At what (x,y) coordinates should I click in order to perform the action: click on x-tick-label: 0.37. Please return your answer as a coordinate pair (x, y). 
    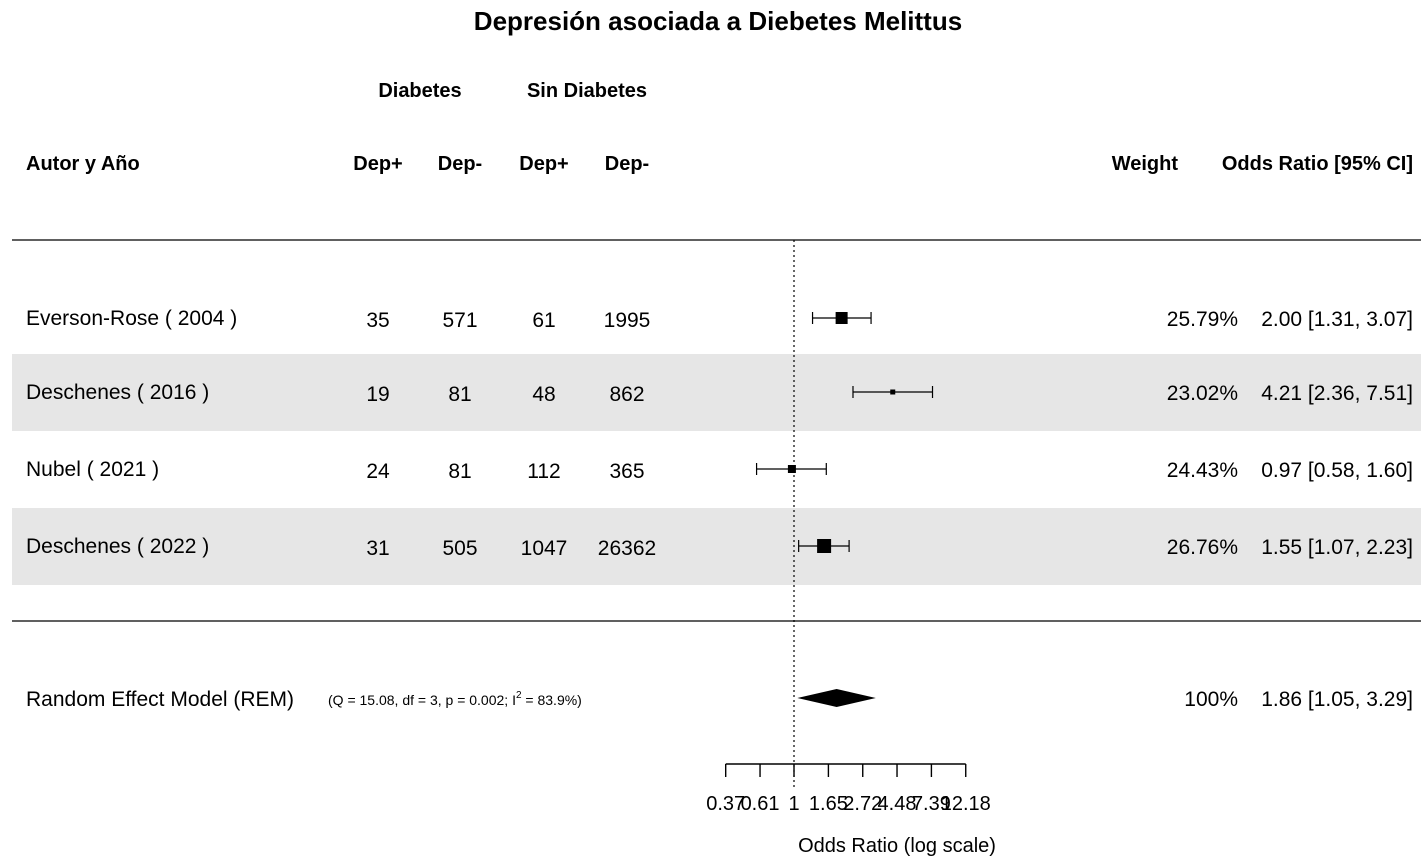
    Looking at the image, I should click on (725, 804).